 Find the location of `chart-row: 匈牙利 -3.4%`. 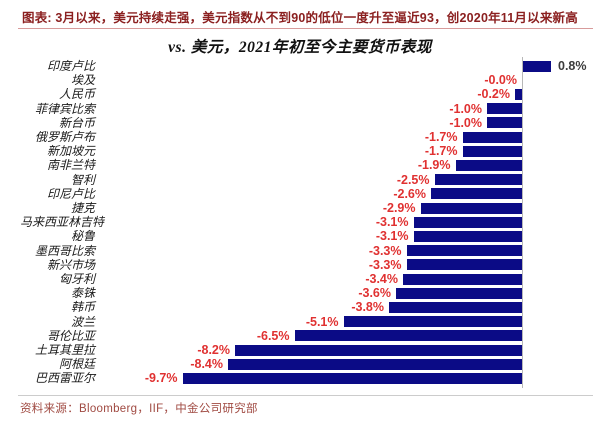

chart-row: 匈牙利 -3.4% is located at coordinates (300, 279).